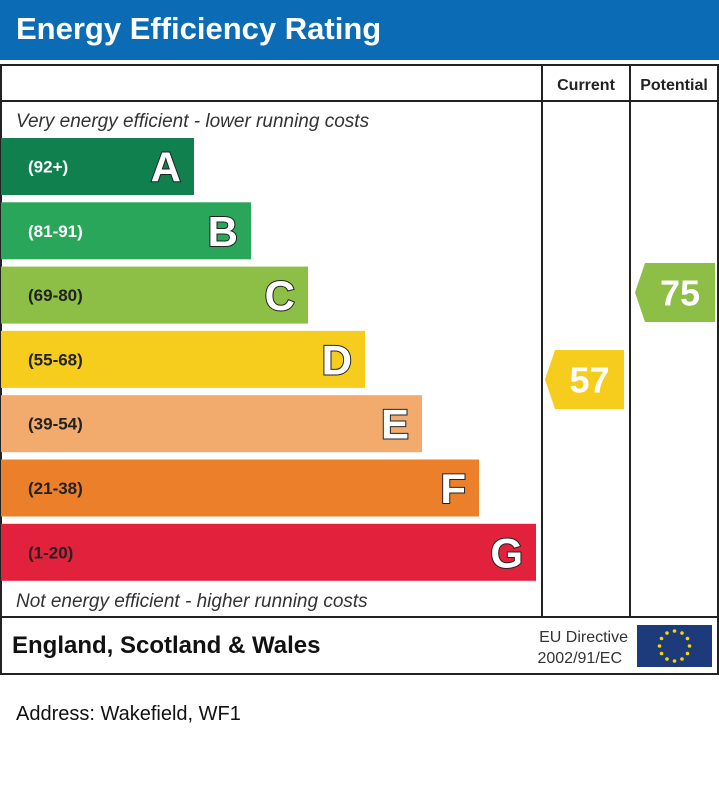 Image resolution: width=719 pixels, height=805 pixels. Describe the element at coordinates (55, 488) in the screenshot. I see `band-range: (21-38)` at that location.